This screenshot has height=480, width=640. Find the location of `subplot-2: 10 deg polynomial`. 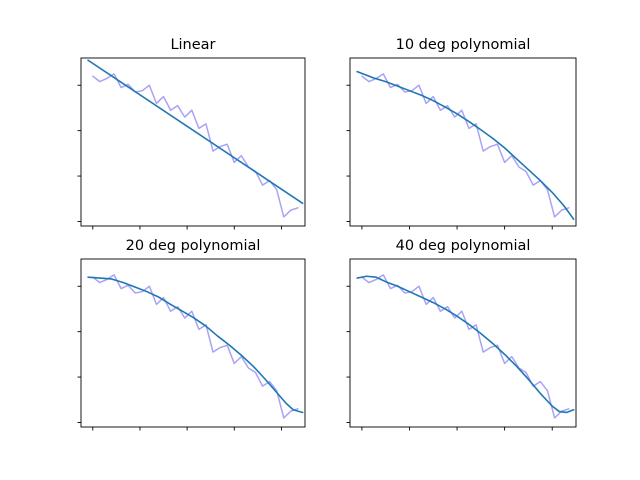

subplot-2: 10 deg polynomial is located at coordinates (461, 133).